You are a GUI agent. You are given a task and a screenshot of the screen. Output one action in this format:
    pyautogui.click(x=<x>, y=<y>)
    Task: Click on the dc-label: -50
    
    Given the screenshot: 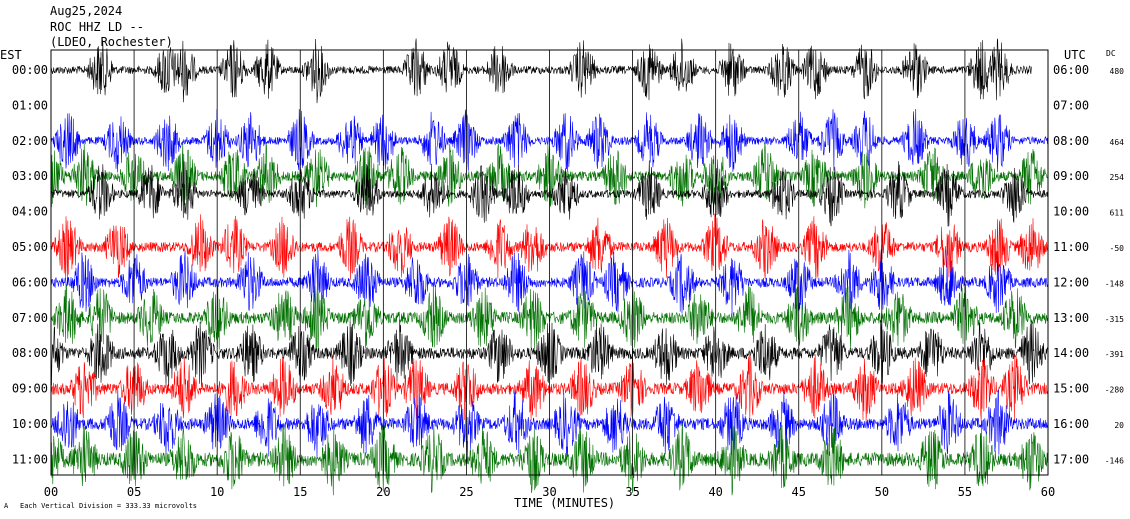 What is the action you would take?
    pyautogui.click(x=1117, y=248)
    